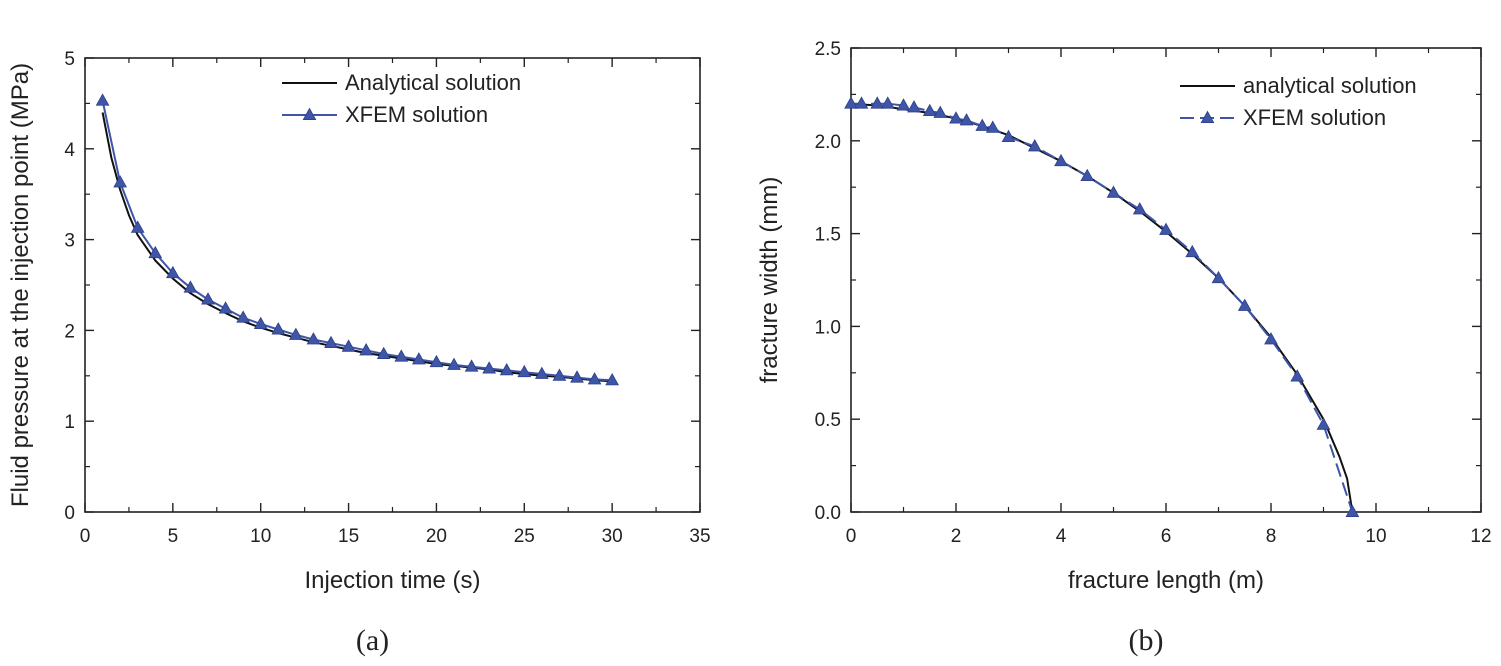  I want to click on y-tick-label: 1, so click(69, 422).